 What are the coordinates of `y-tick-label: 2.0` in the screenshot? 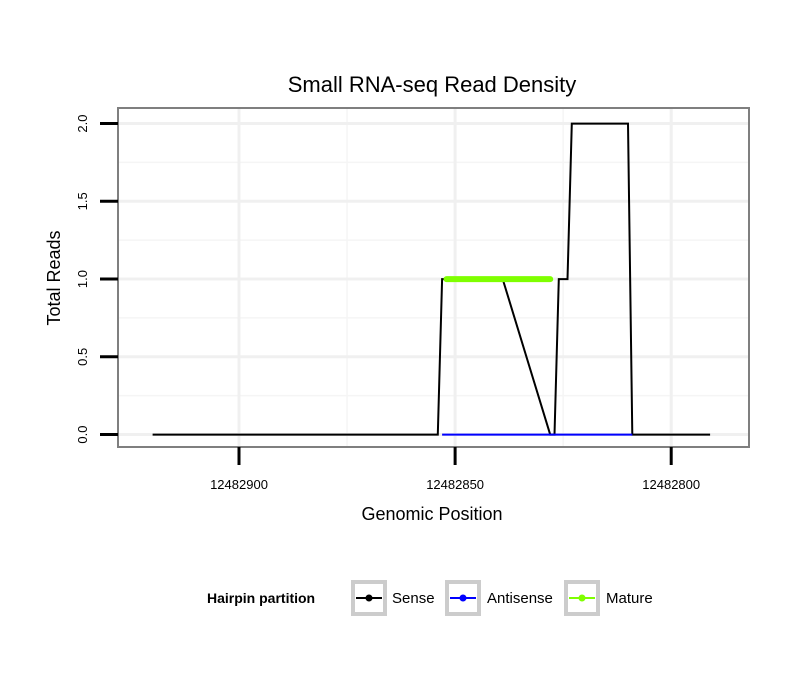 It's located at (82, 124).